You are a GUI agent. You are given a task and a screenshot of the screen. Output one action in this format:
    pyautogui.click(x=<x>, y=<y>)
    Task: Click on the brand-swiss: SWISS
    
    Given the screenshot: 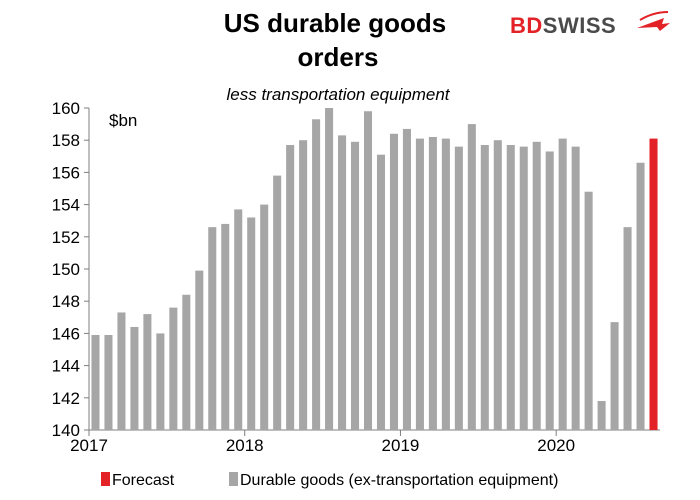 What is the action you would take?
    pyautogui.click(x=579, y=25)
    